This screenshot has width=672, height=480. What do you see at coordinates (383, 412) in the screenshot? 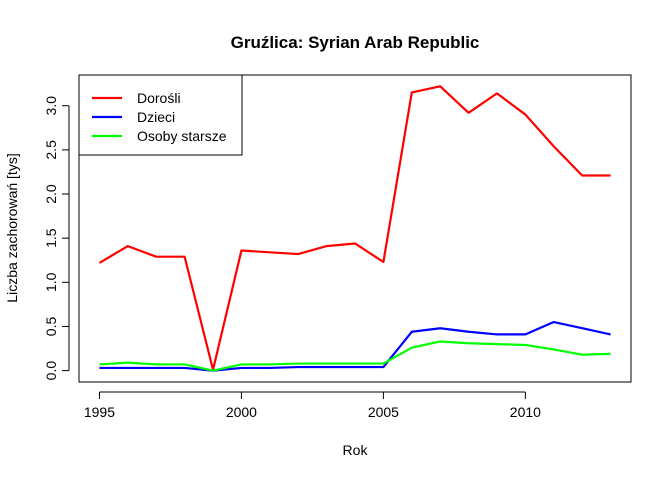
I see `x-tick-label: 2005` at bounding box center [383, 412].